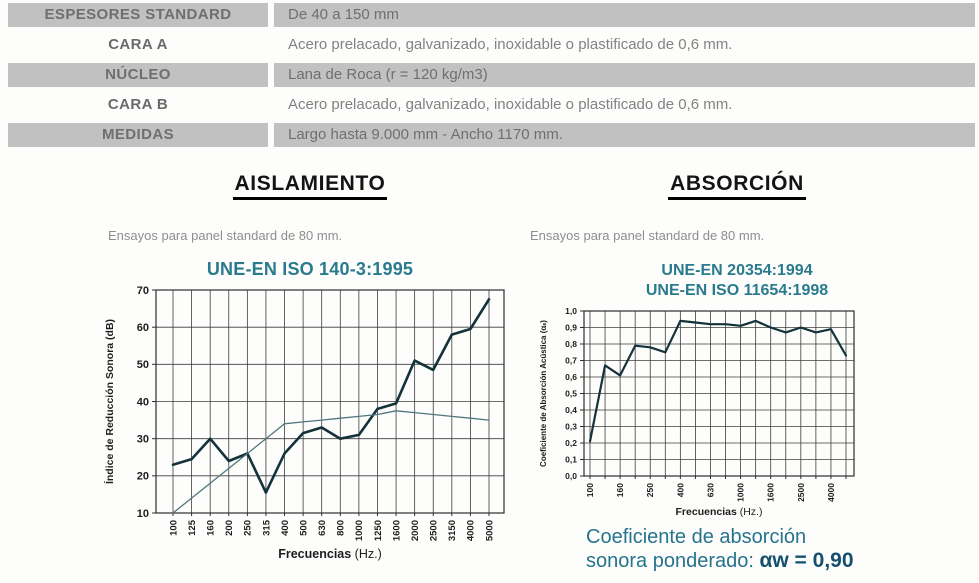  What do you see at coordinates (571, 443) in the screenshot?
I see `svg-text: 0,2` at bounding box center [571, 443].